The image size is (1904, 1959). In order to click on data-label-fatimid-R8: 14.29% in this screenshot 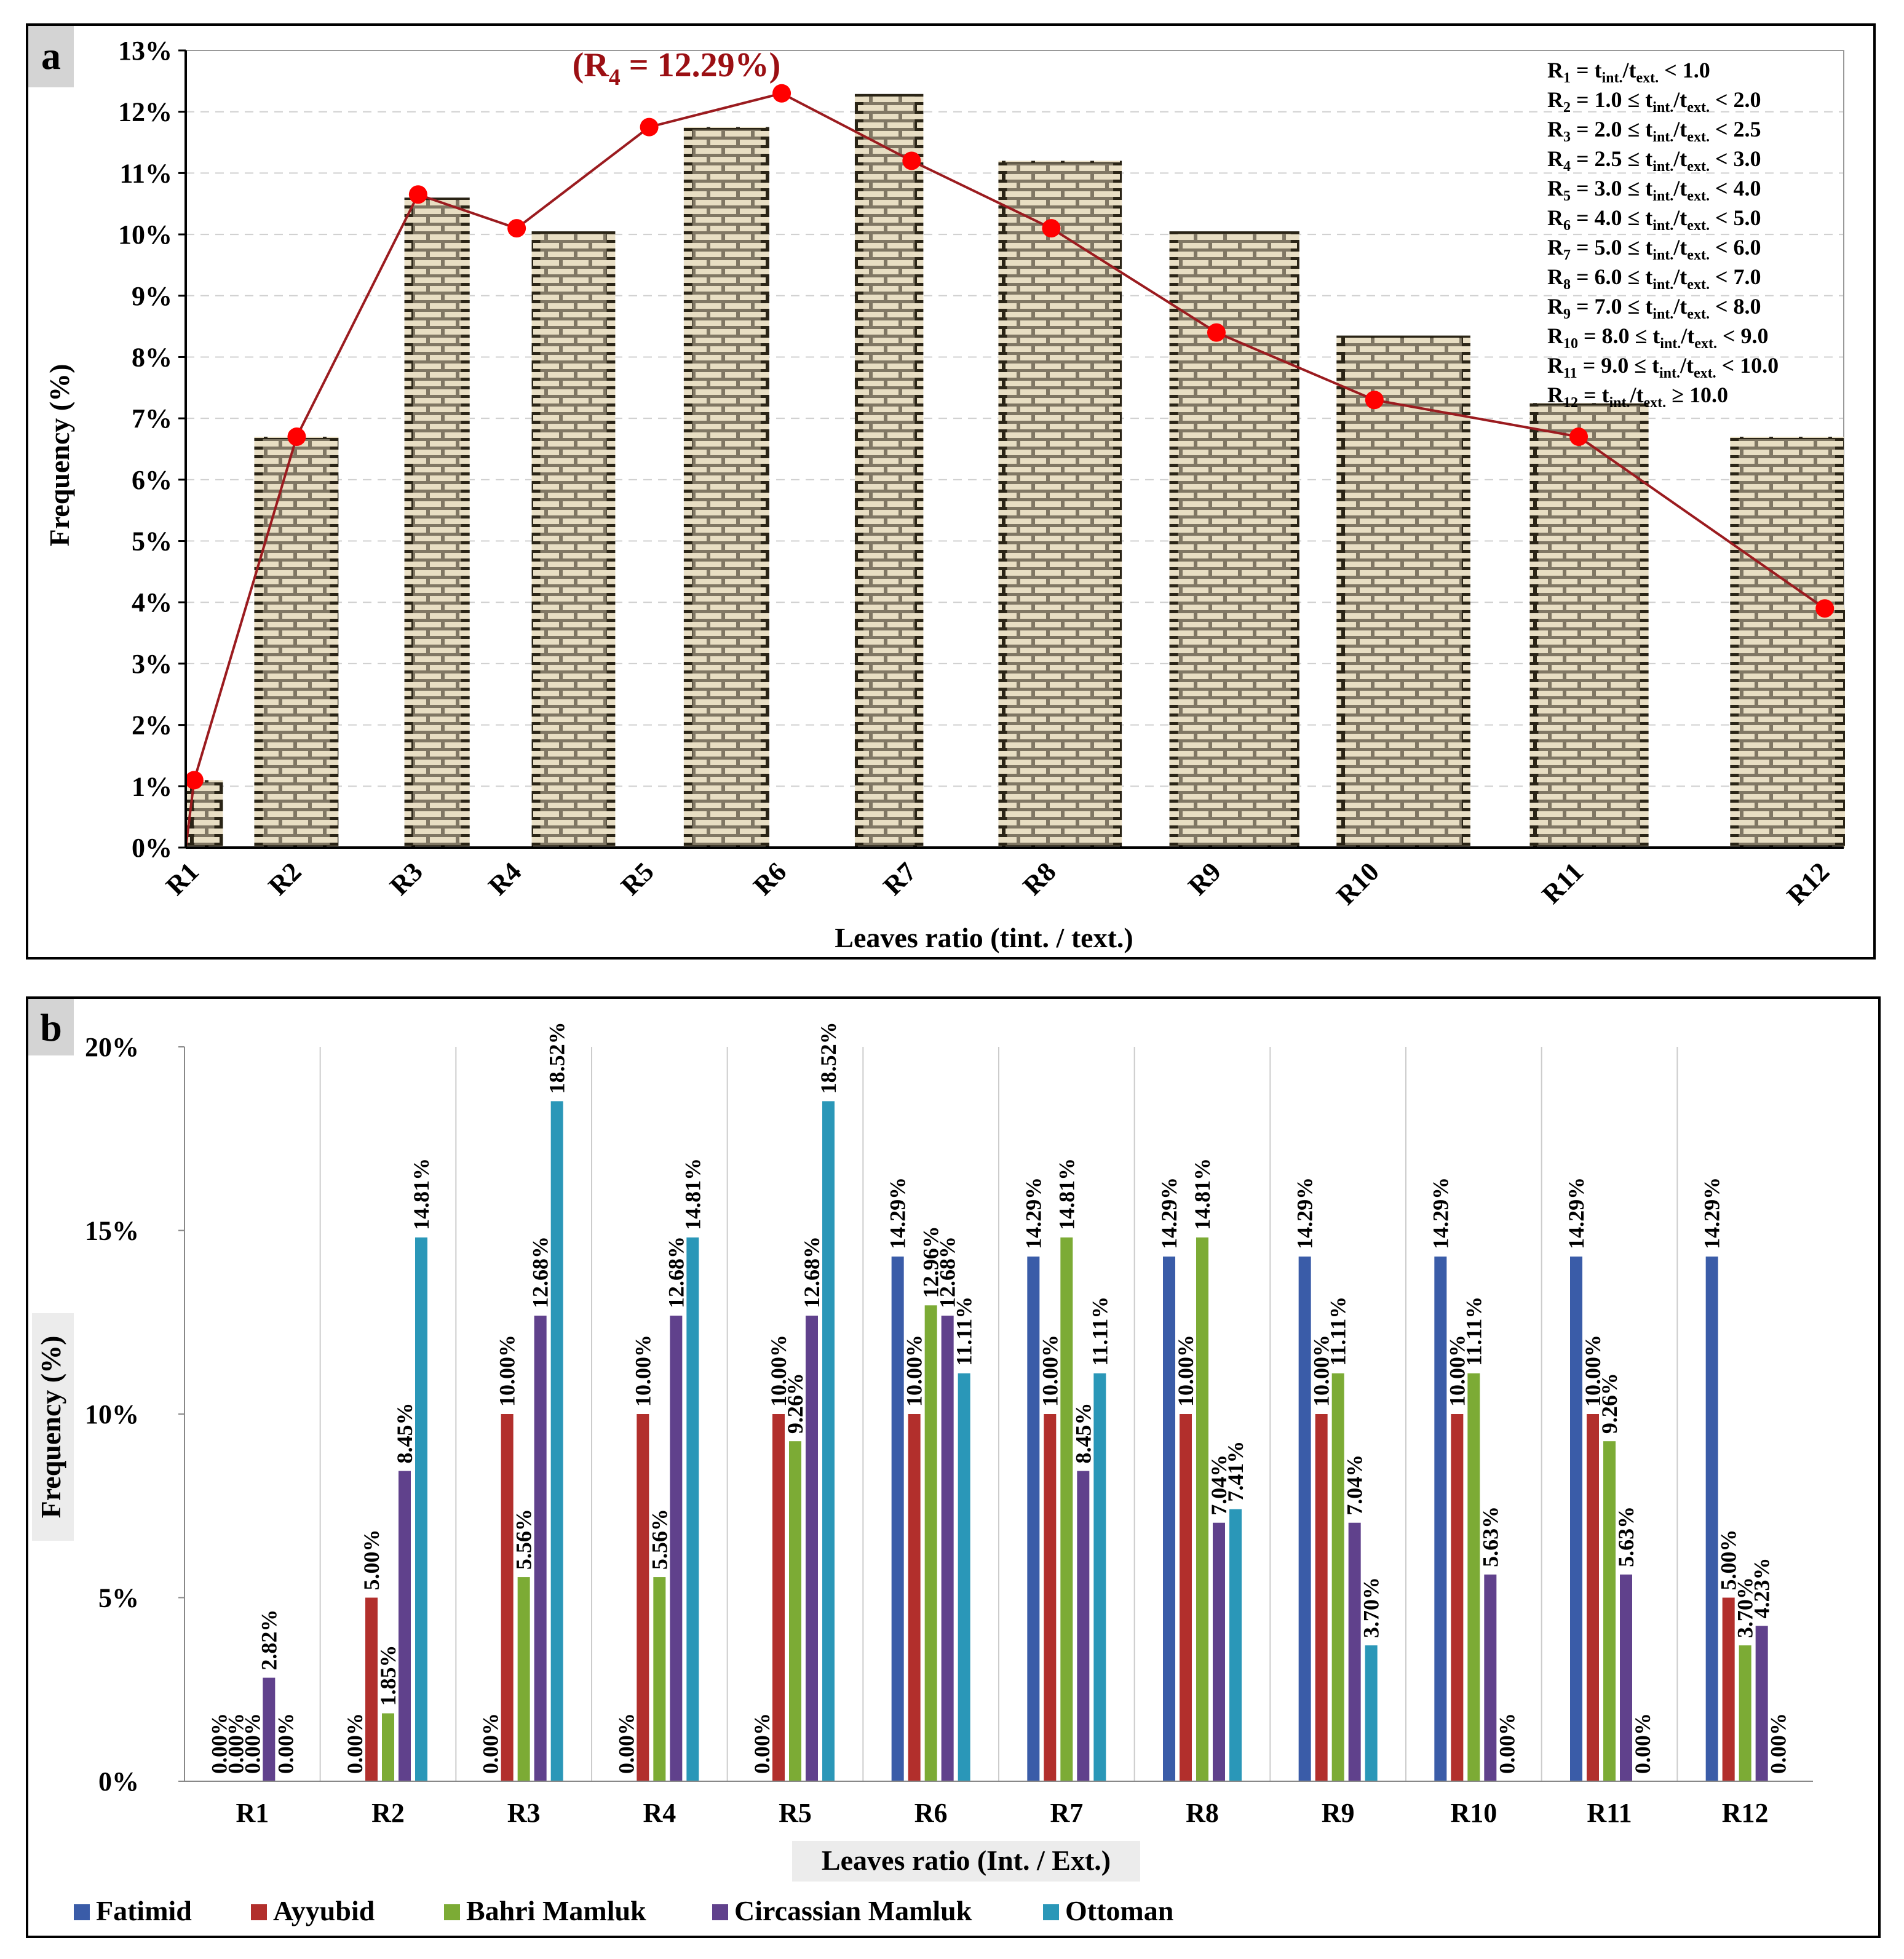, I will do `click(1169, 1213)`.